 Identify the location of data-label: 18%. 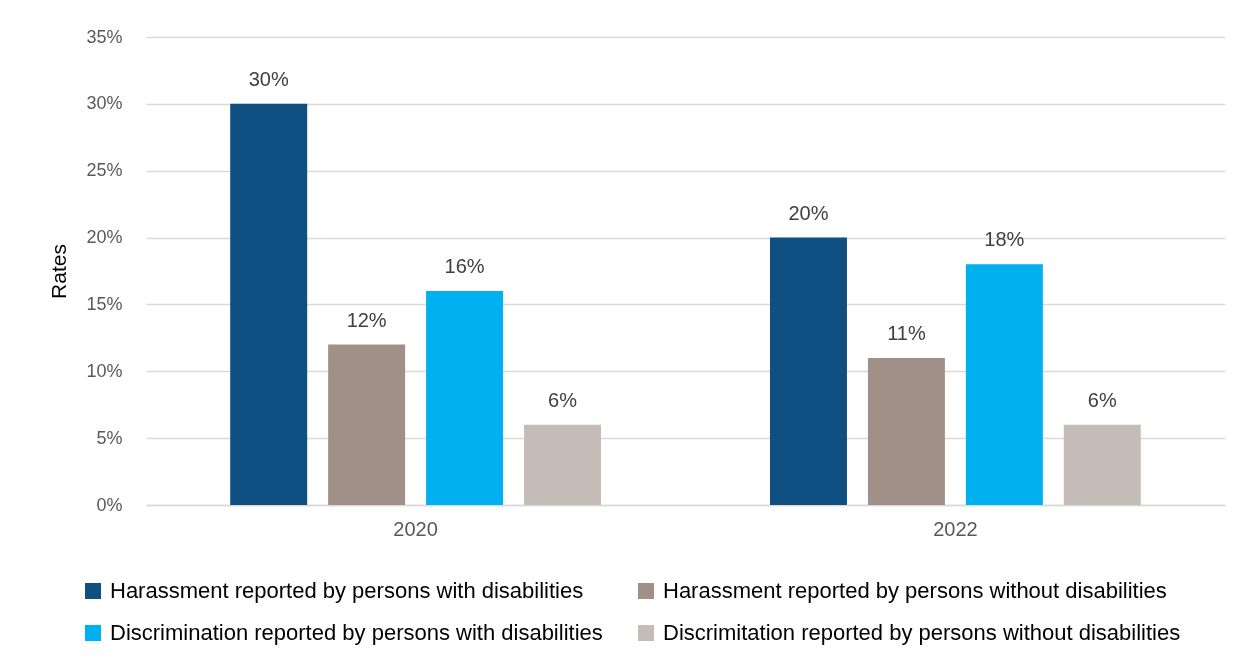
(1004, 239).